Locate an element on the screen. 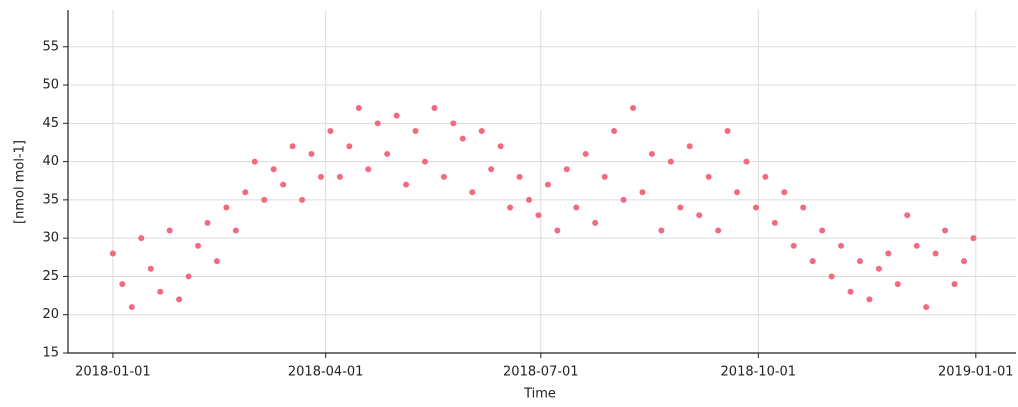 The image size is (1018, 407). y-tick-label: 35 is located at coordinates (50, 199).